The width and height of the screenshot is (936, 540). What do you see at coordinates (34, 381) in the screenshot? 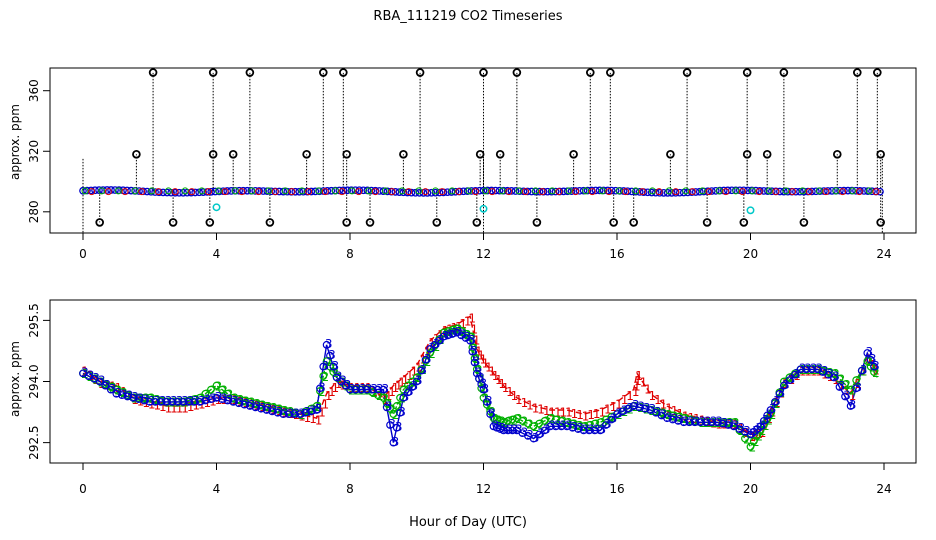
I see `bottom-y-tick-label: 294.0` at bounding box center [34, 381].